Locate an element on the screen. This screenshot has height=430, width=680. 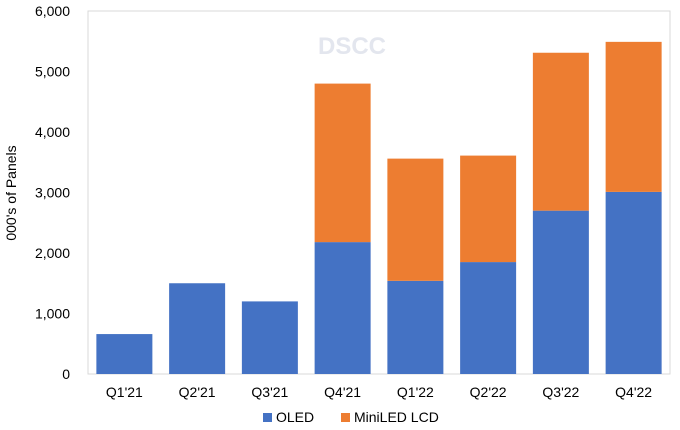
x-tick-label: Q4'21 is located at coordinates (342, 392).